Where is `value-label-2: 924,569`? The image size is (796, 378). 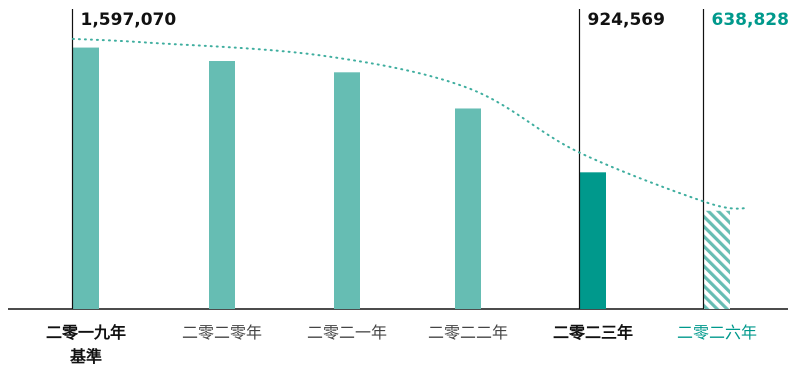 value-label-2: 924,569 is located at coordinates (626, 20).